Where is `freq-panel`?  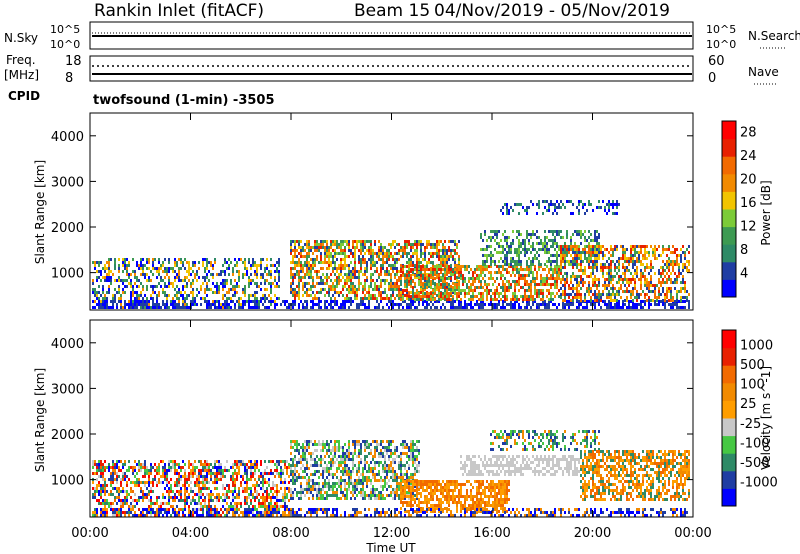 freq-panel is located at coordinates (391, 68).